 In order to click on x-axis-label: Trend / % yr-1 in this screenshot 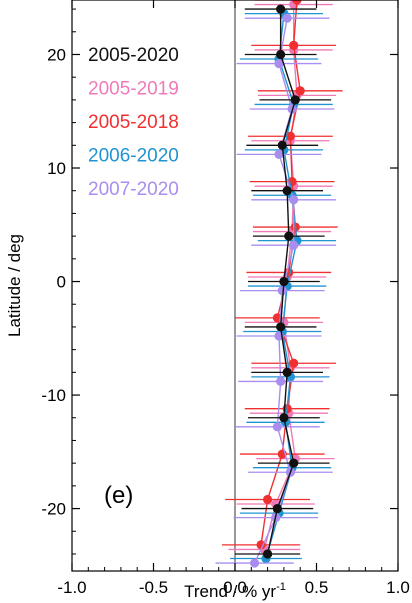, I will do `click(235, 591)`.